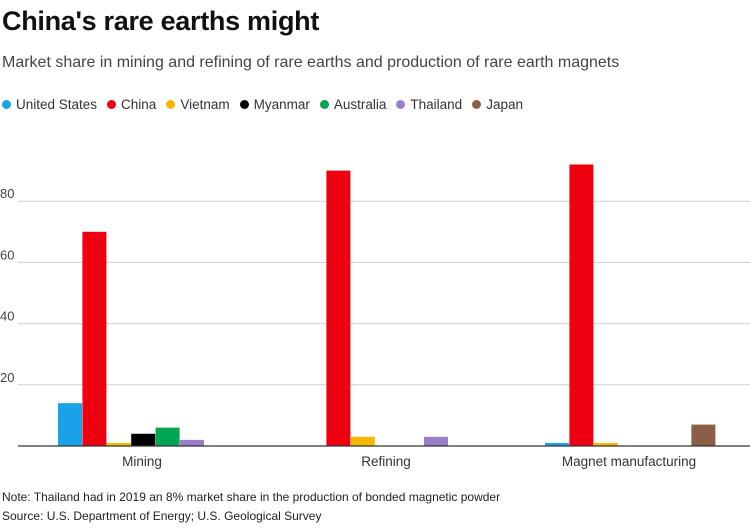 Image resolution: width=750 pixels, height=528 pixels. I want to click on bar-japan-magnet-manufacturing, so click(703, 435).